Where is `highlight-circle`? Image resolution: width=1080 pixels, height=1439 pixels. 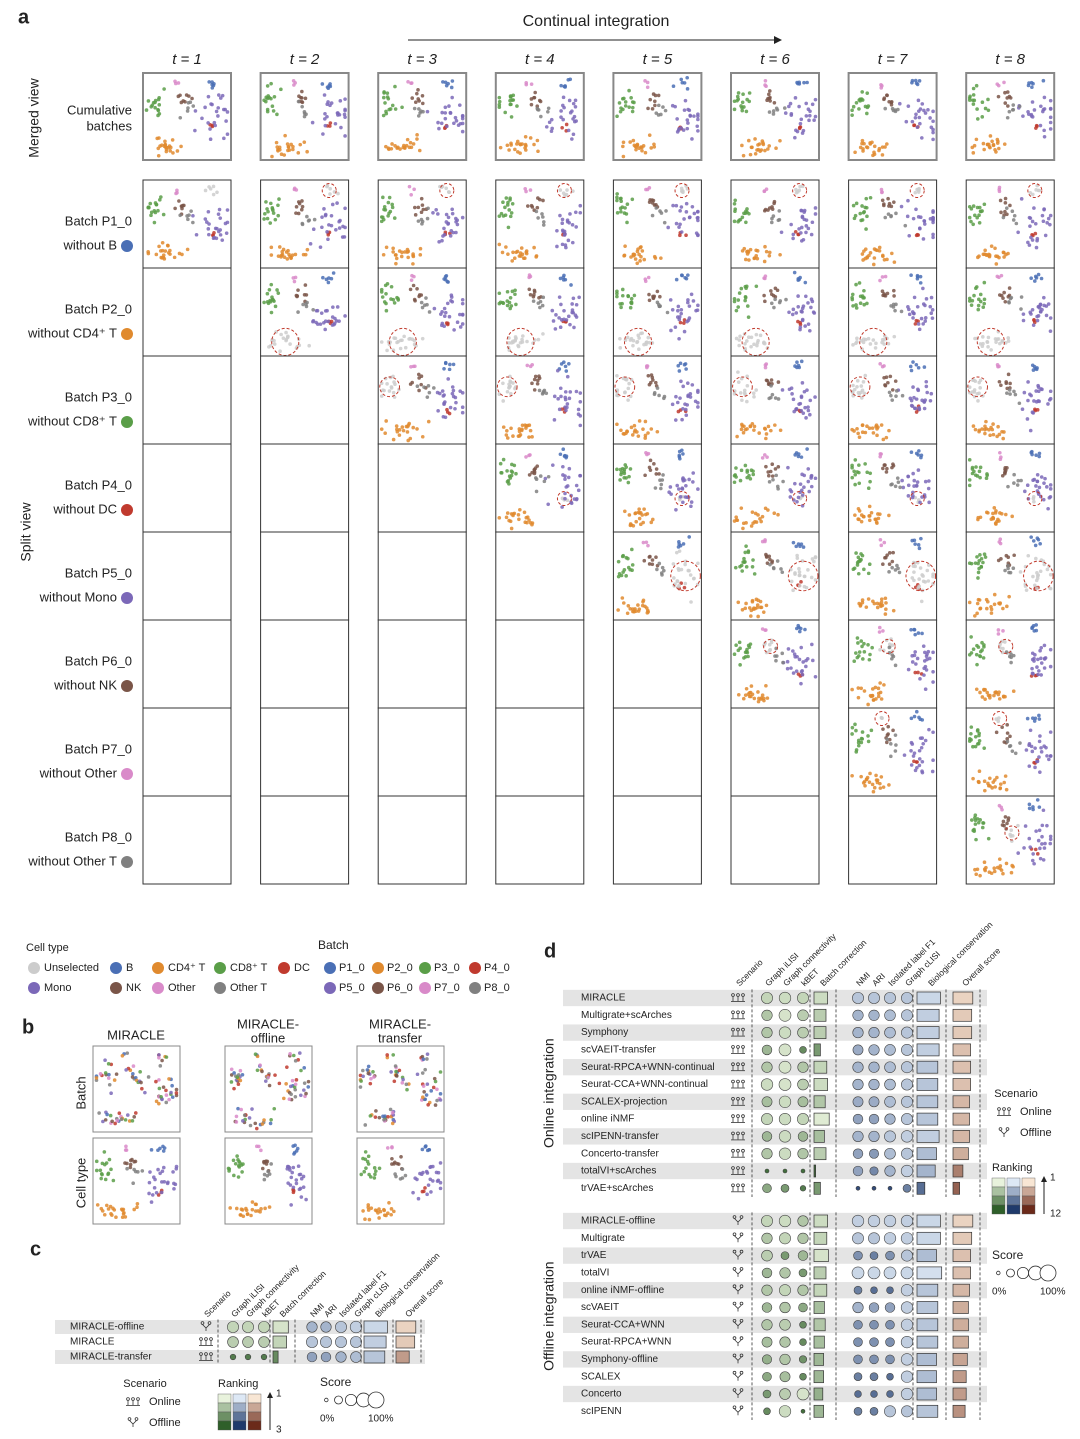 highlight-circle is located at coordinates (888, 646).